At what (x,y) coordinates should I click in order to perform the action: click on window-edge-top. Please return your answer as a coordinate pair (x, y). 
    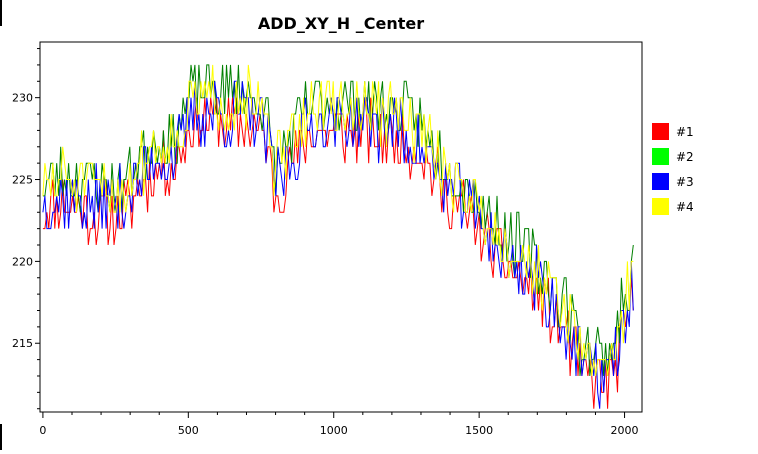
    Looking at the image, I should click on (1, 13).